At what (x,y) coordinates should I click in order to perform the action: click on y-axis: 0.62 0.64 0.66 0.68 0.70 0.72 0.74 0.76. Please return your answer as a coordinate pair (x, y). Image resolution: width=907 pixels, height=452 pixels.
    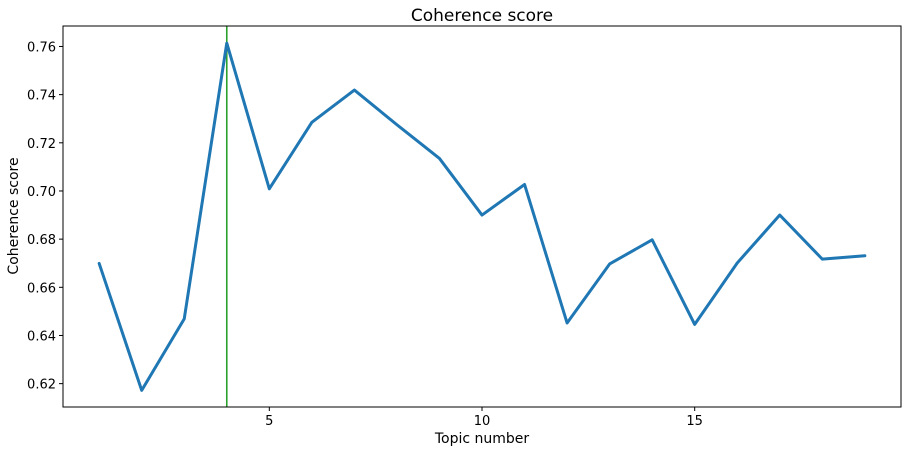
    Looking at the image, I should click on (45, 216).